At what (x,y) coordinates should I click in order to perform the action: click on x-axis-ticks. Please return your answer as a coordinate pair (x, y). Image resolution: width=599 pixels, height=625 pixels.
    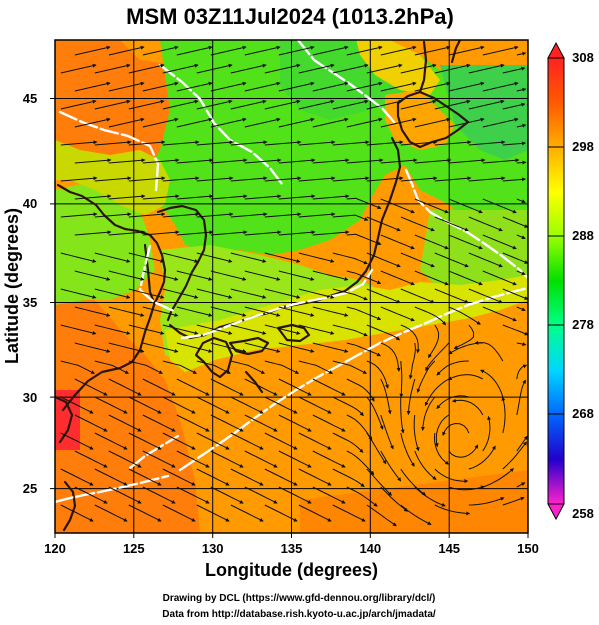
    Looking at the image, I should click on (291, 535).